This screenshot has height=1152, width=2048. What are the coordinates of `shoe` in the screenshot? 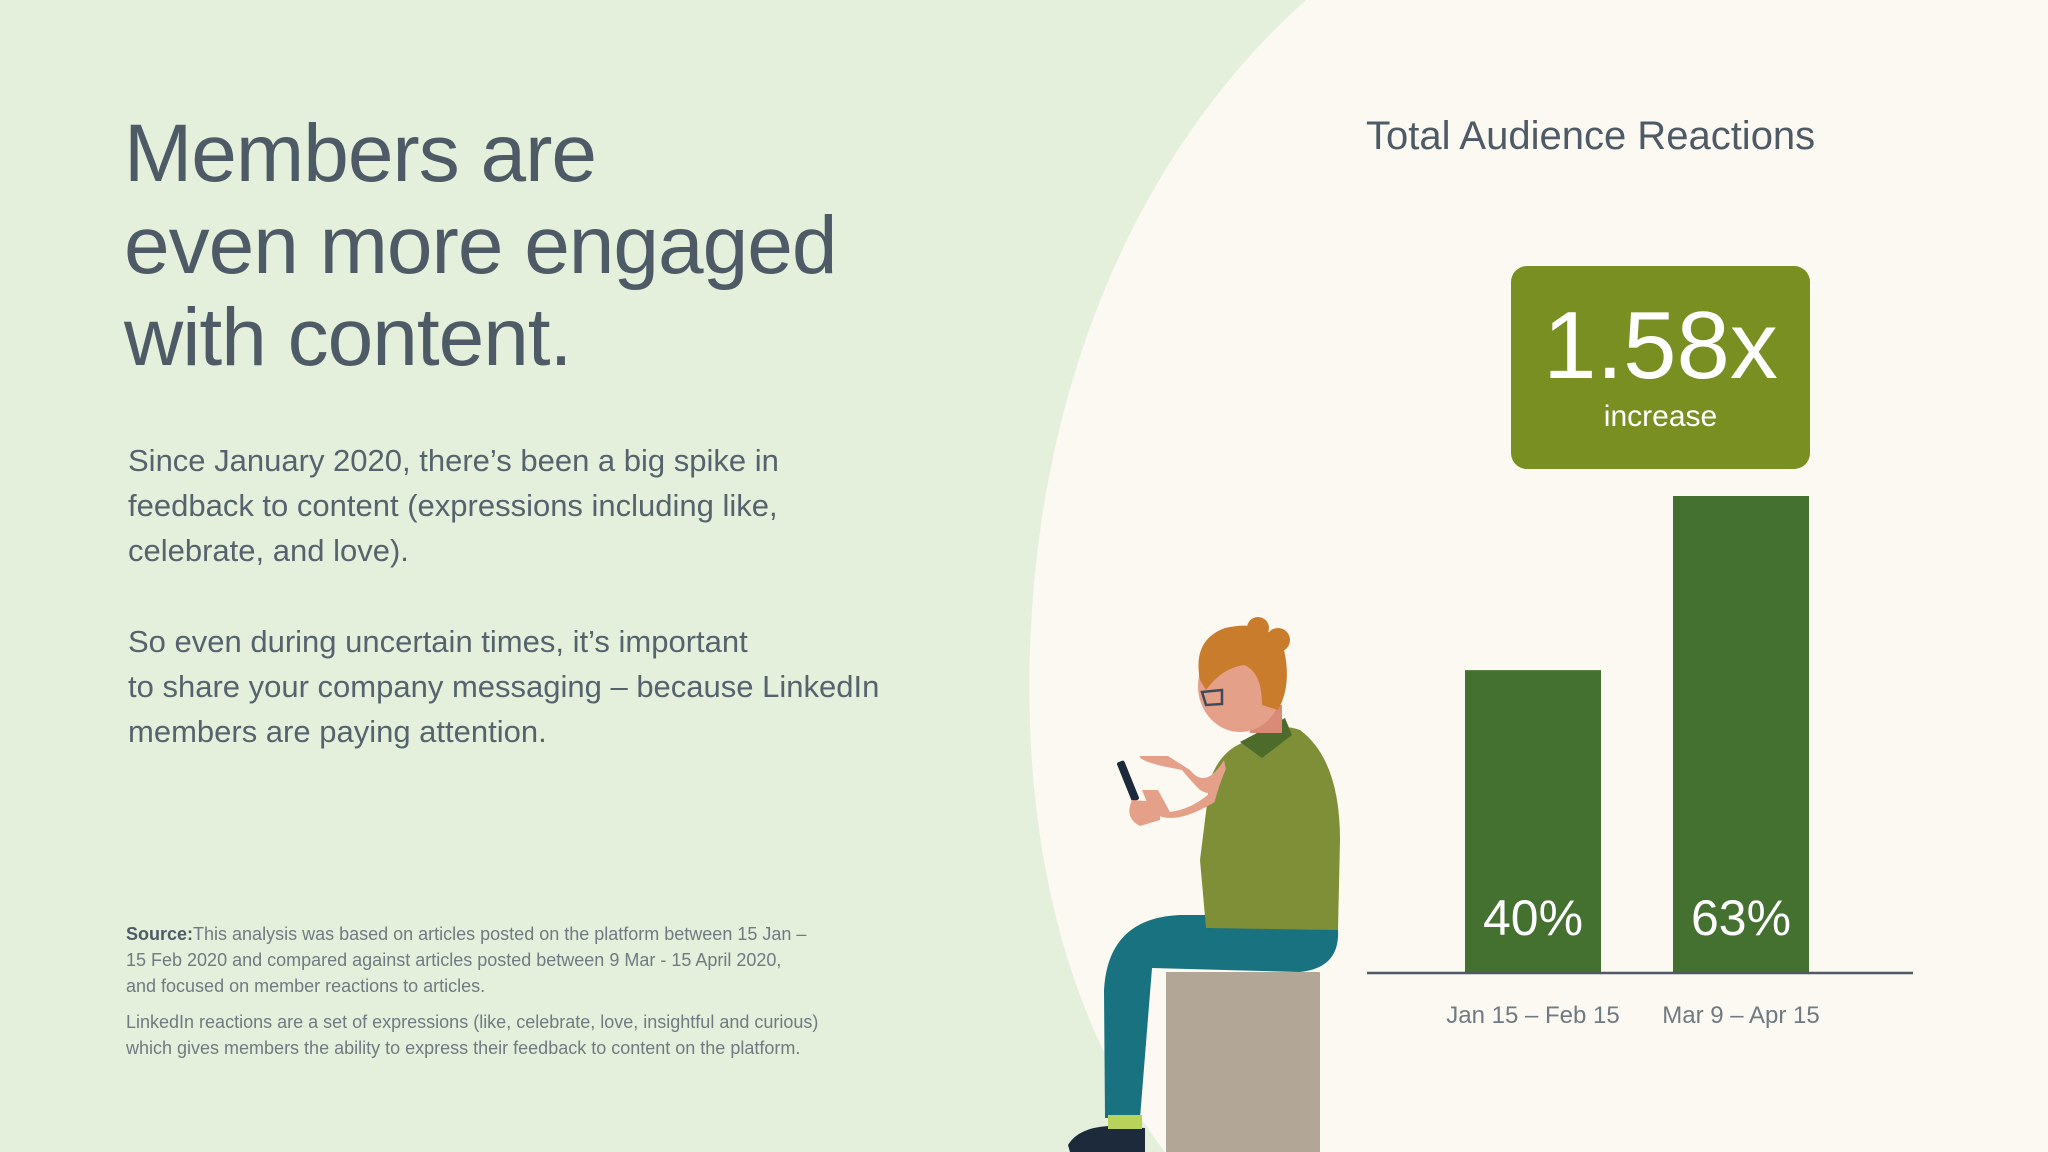 It's located at (1106, 1139).